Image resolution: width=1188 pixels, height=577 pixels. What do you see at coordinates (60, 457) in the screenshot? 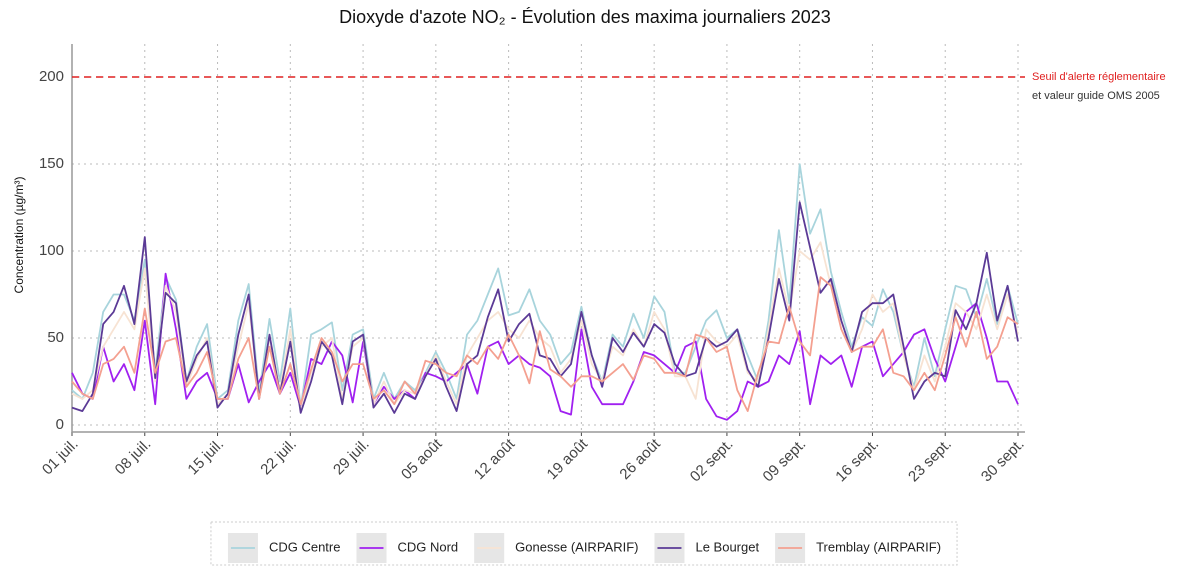
I see `x-tick-label: 01 juil.` at bounding box center [60, 457].